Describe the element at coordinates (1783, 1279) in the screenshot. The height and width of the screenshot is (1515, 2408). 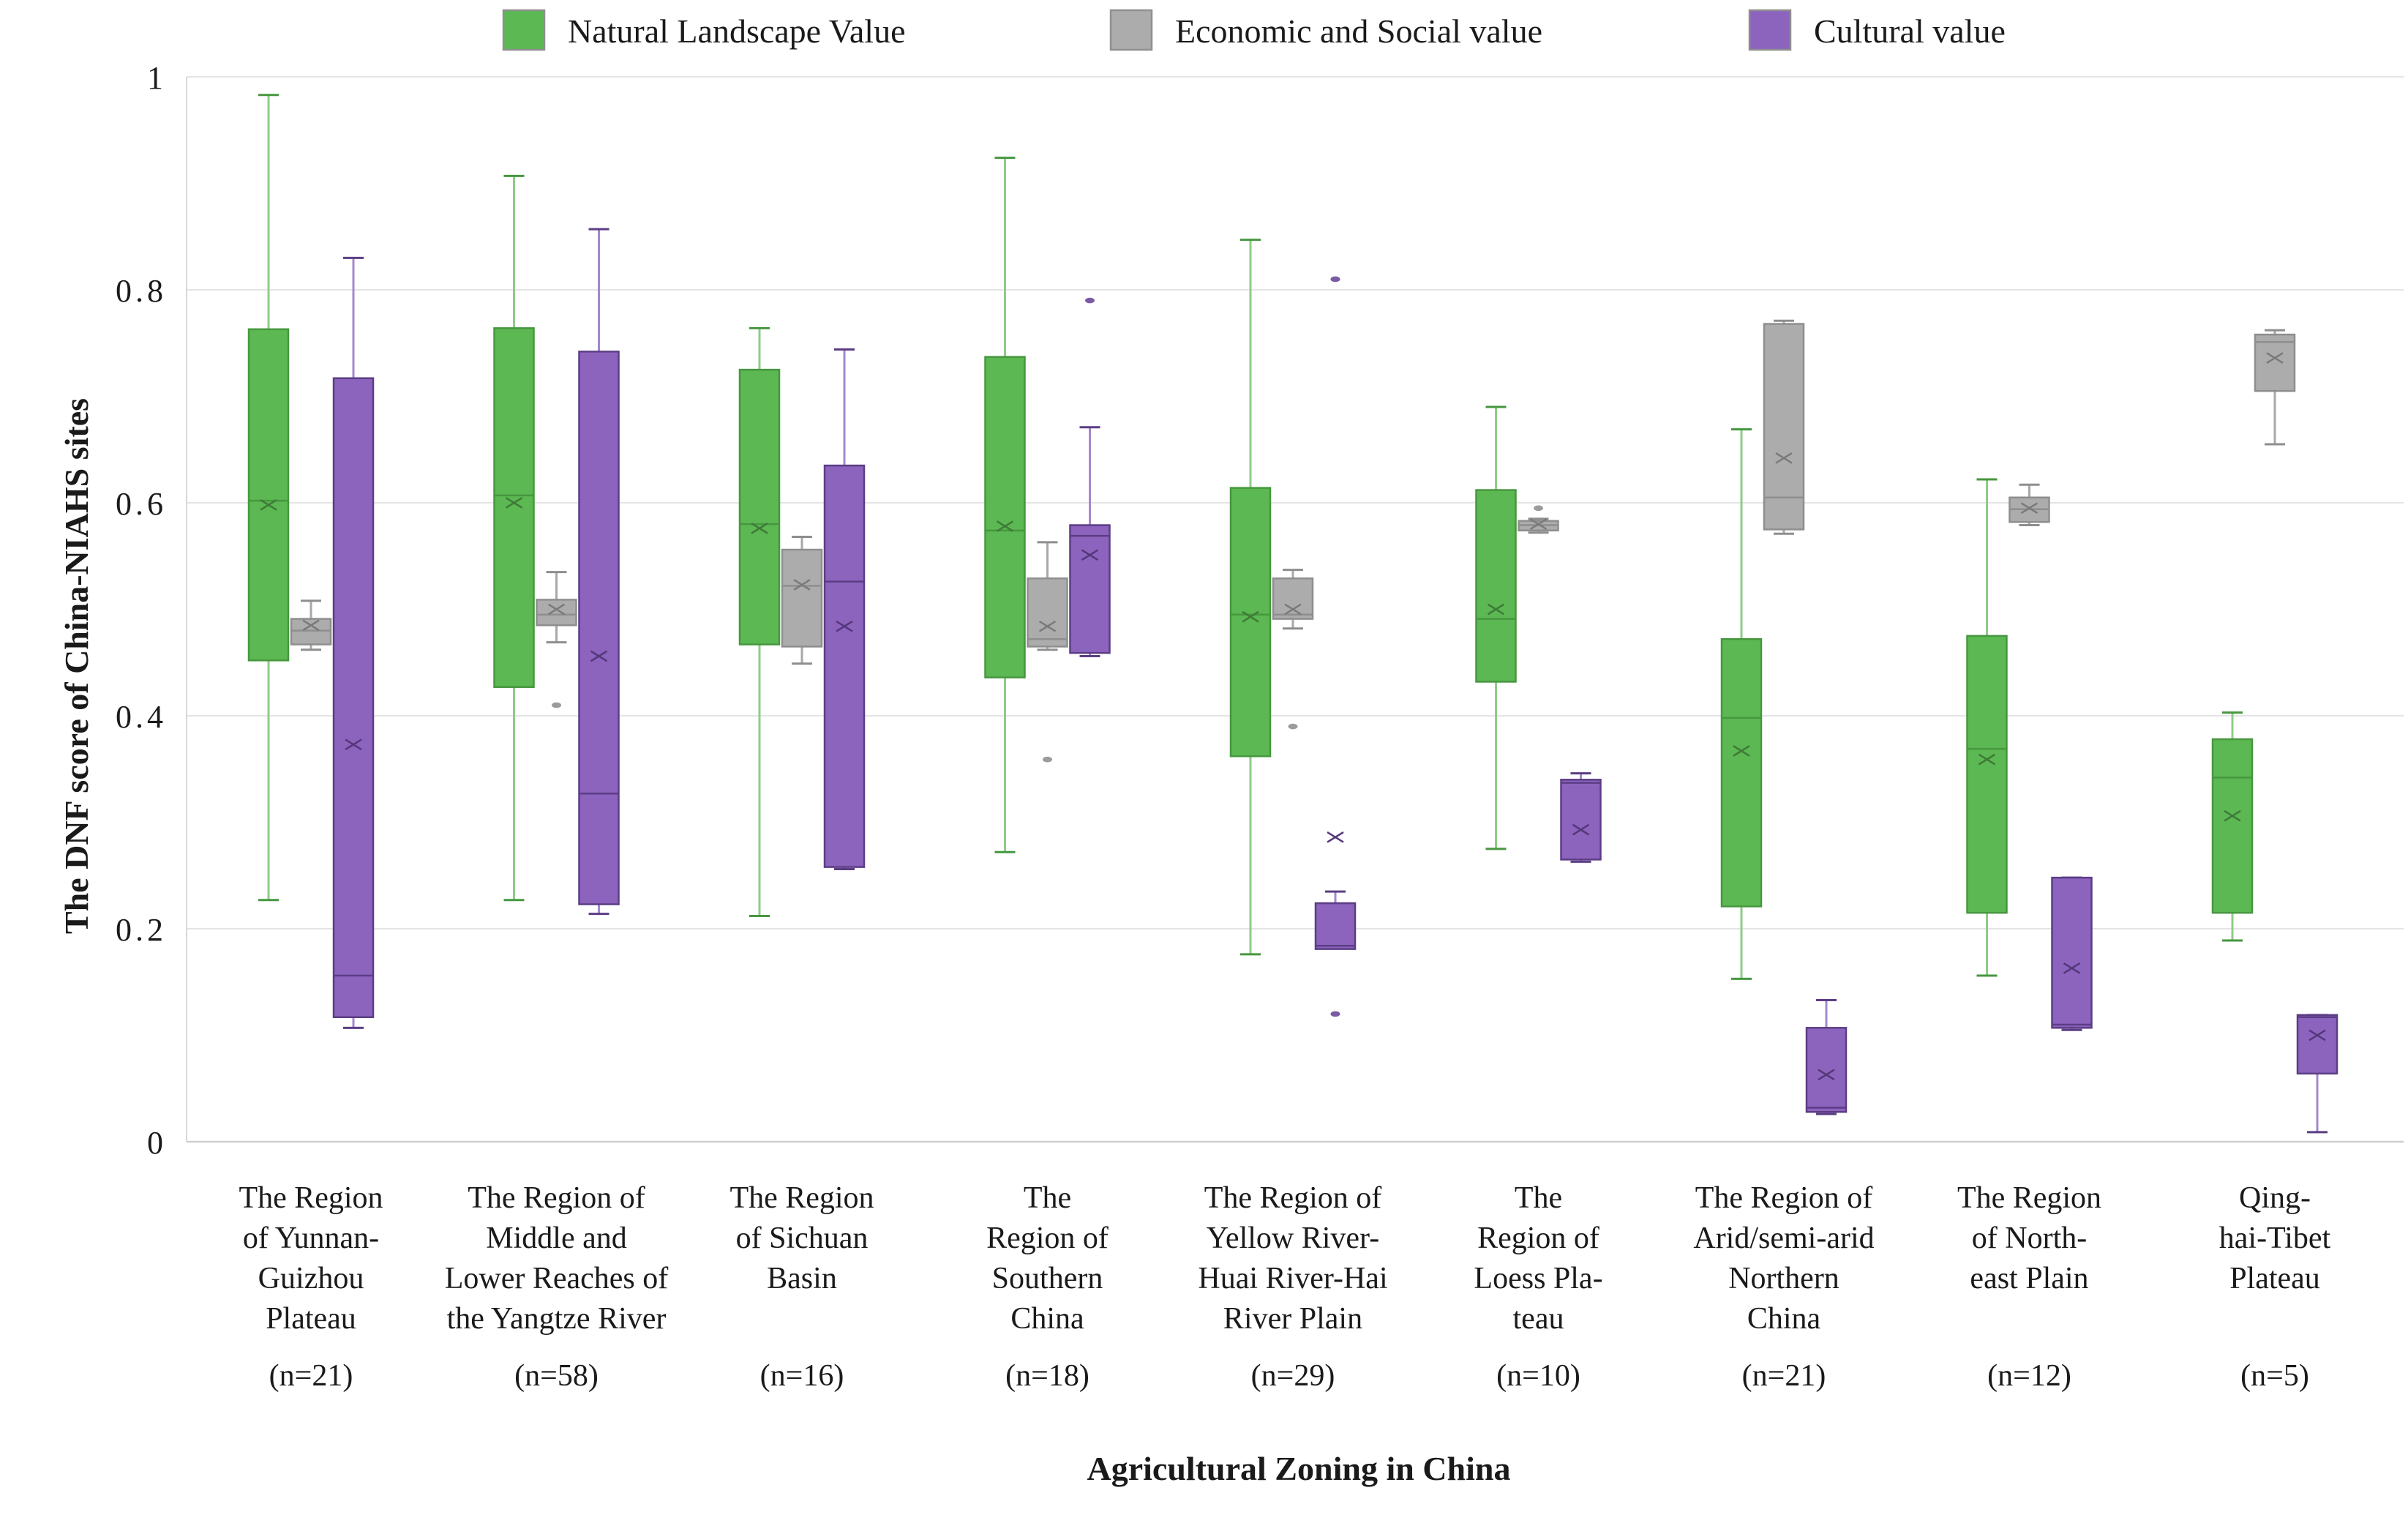
I see `x-category-label-line: Northern` at that location.